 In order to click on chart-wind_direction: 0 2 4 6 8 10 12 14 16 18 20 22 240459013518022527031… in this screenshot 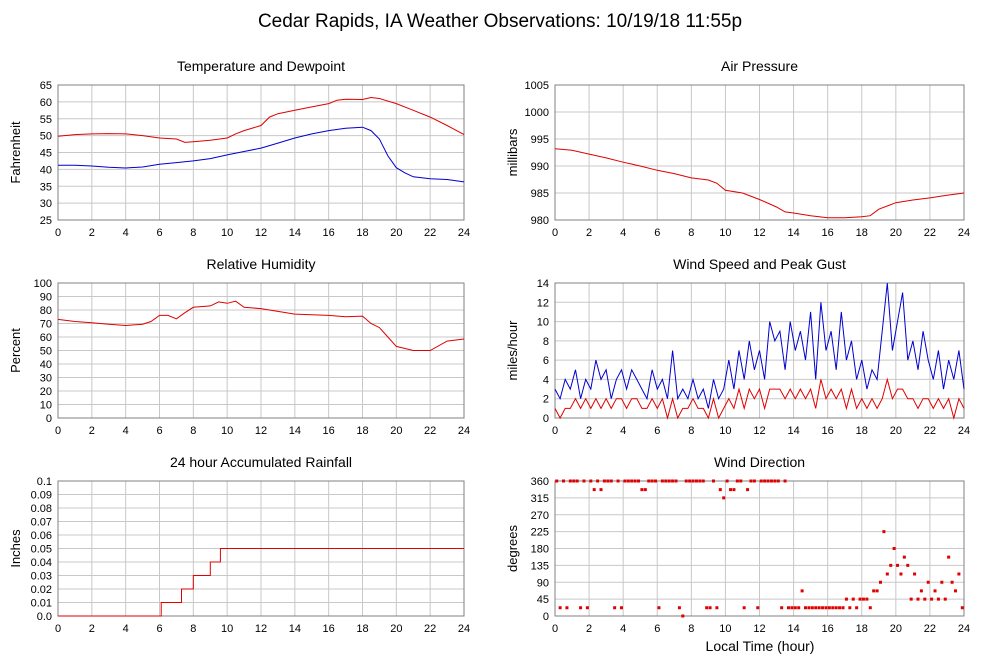, I will do `click(737, 544)`.